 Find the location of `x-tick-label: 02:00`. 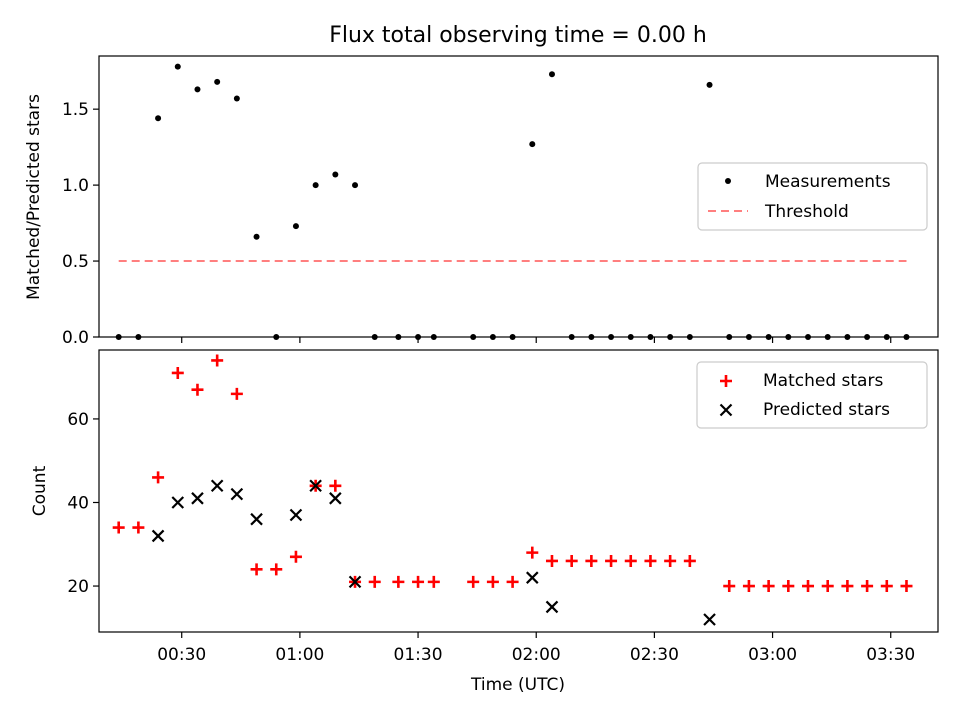

x-tick-label: 02:00 is located at coordinates (536, 655).